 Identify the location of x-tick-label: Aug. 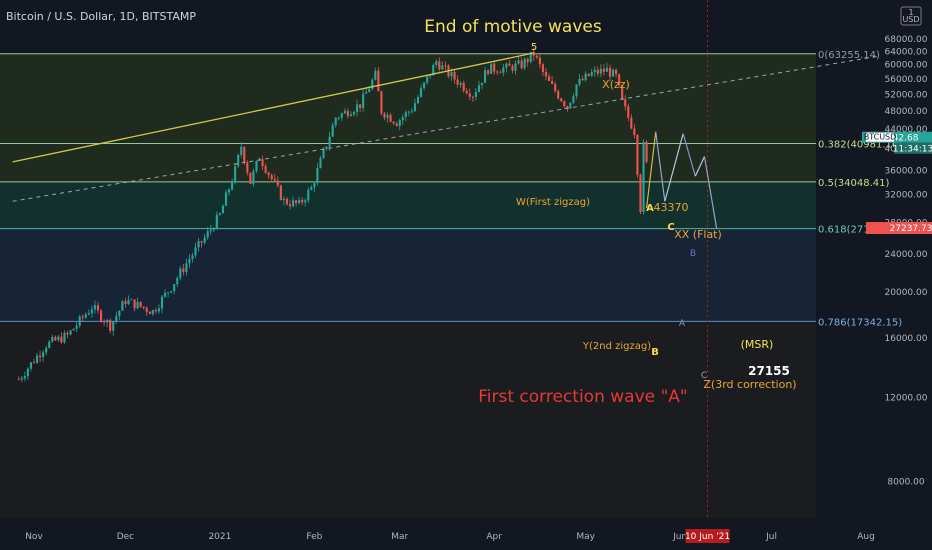
(866, 537).